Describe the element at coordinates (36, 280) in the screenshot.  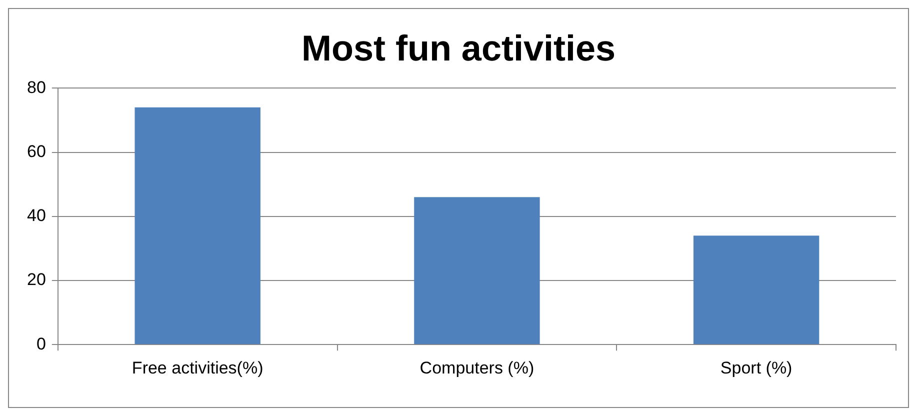
I see `y-tick-label: 20` at that location.